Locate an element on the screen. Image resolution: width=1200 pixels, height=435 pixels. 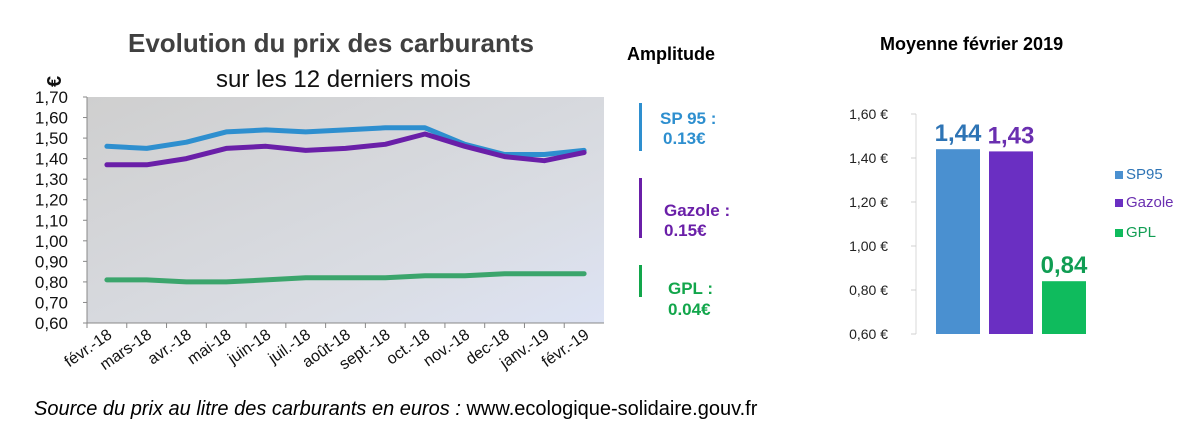
x-tick-label: mai-18 is located at coordinates (210, 347).